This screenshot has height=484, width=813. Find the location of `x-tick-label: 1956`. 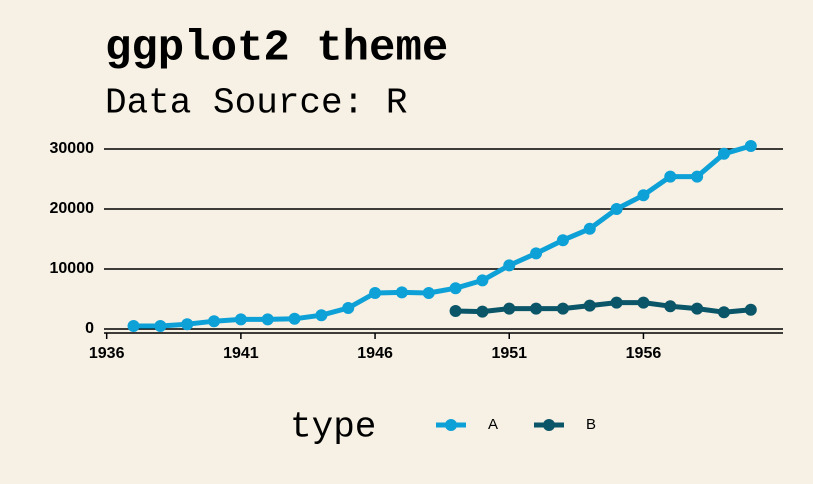

x-tick-label: 1956 is located at coordinates (644, 353).